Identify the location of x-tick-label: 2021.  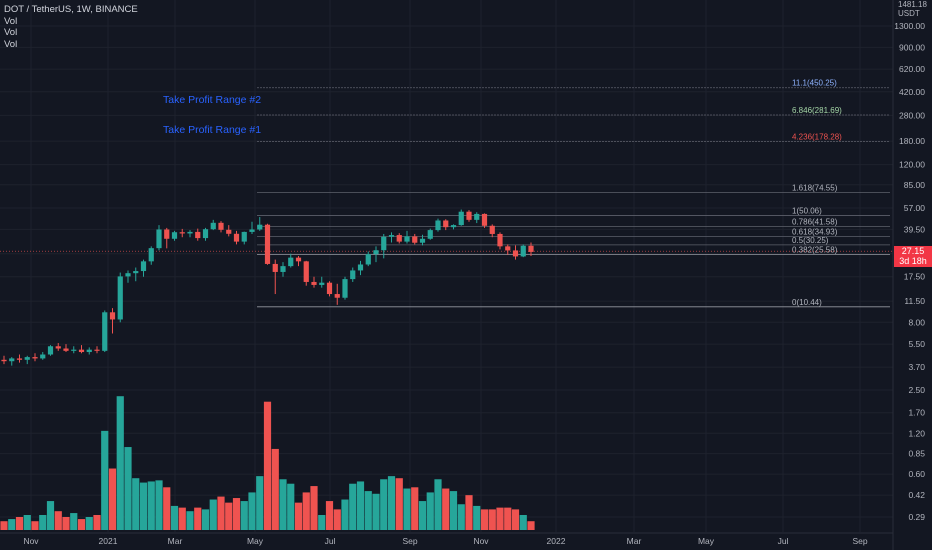
(108, 541).